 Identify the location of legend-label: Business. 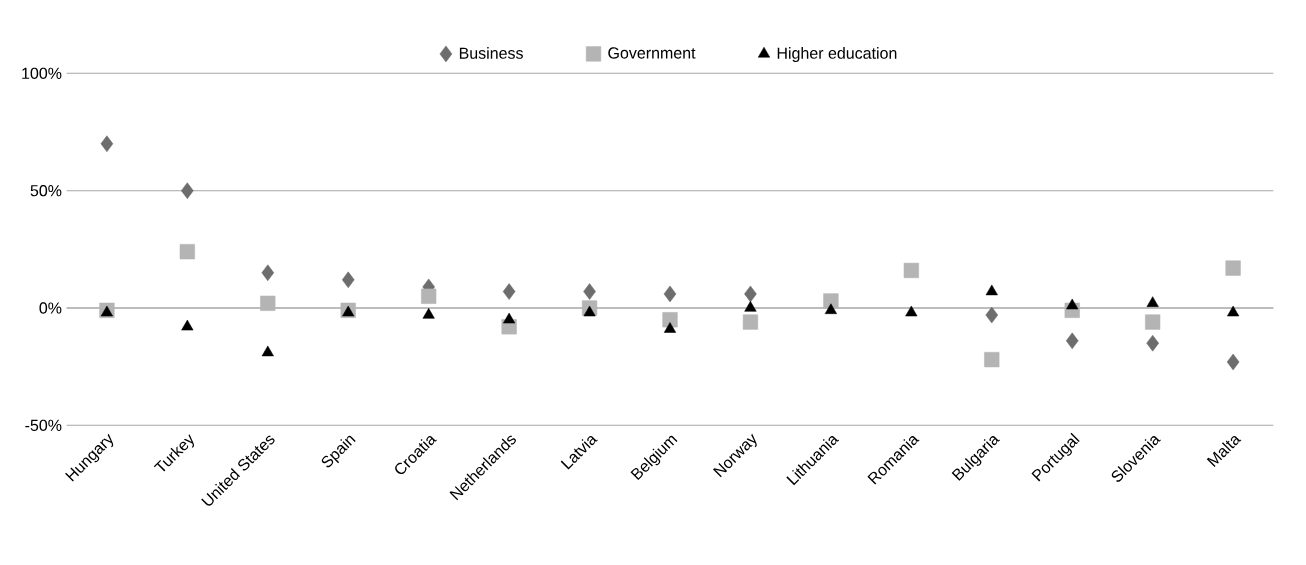
(491, 52).